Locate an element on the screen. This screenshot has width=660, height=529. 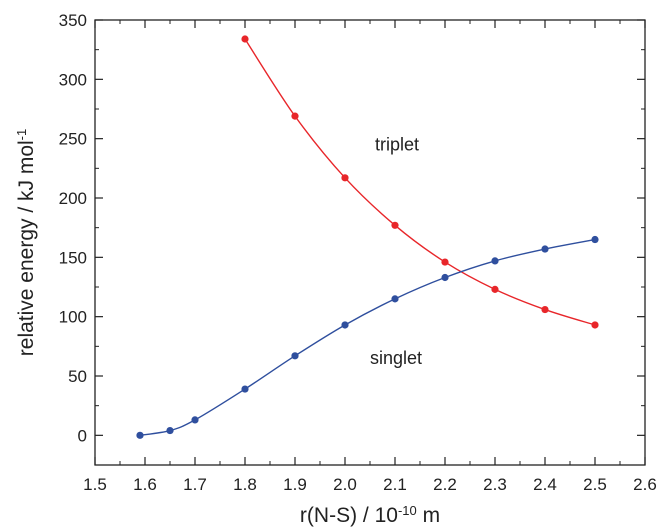
y-axis-title-exponent: -1 is located at coordinates (21, 135).